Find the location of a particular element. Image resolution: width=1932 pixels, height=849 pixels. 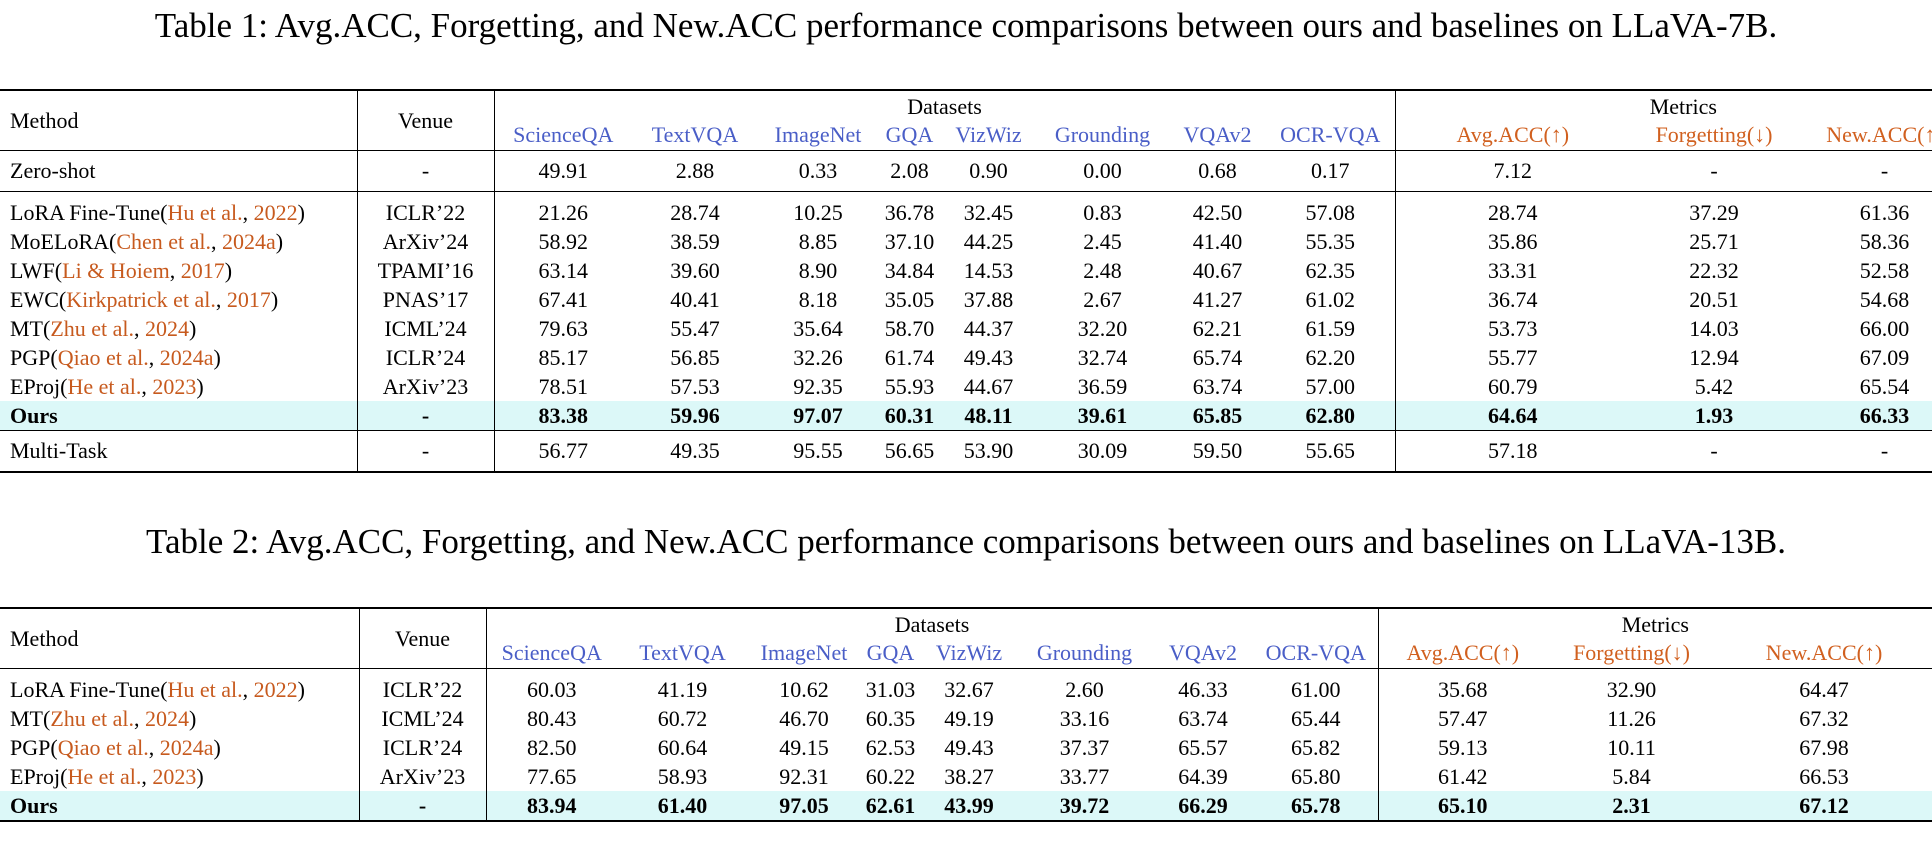

dataset-score-cell: 30.09 is located at coordinates (1102, 450).